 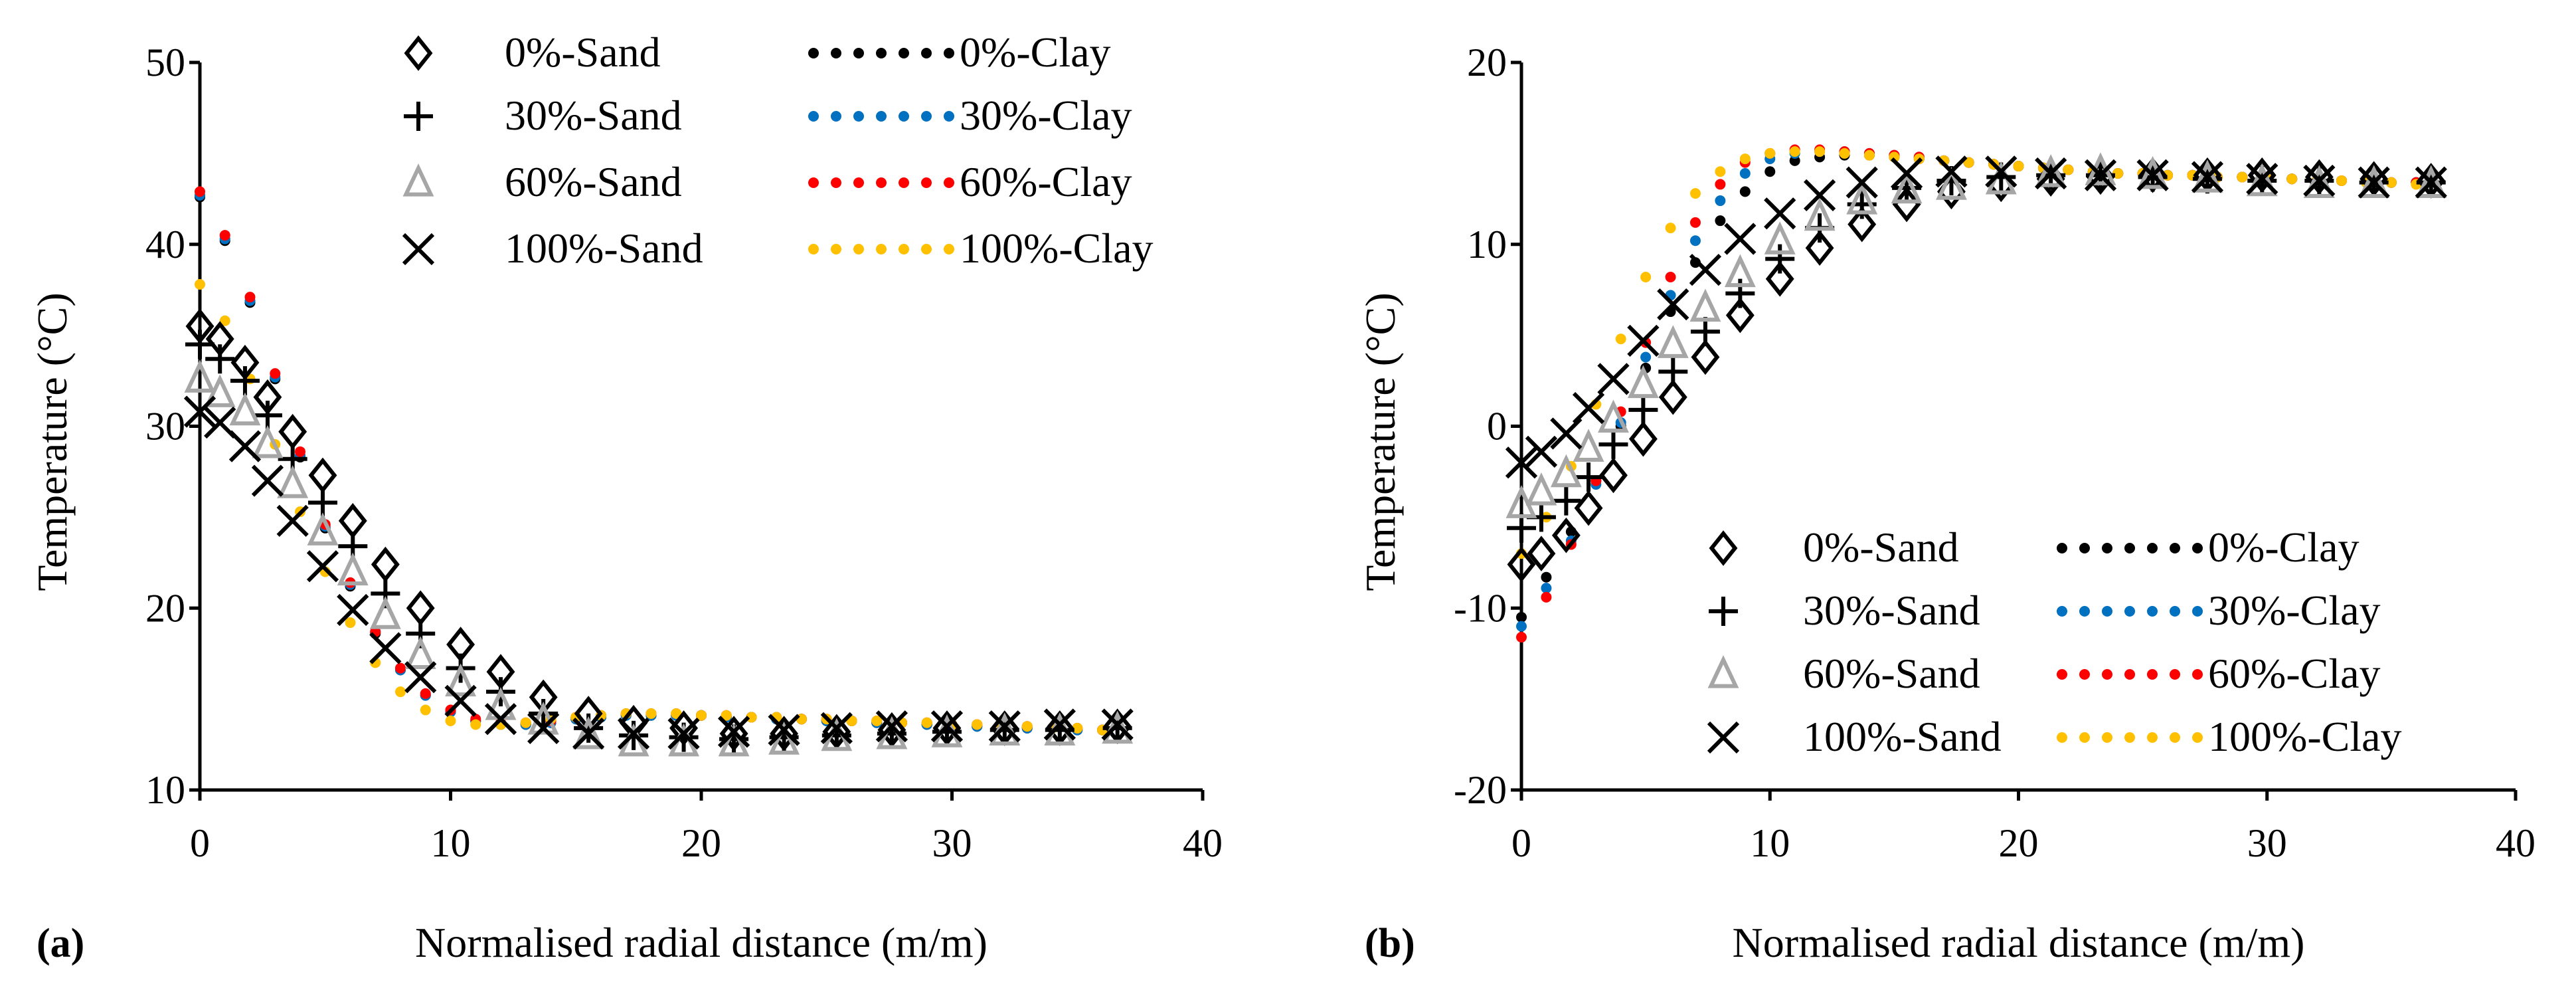 I want to click on panel-label: (b), so click(x=1390, y=943).